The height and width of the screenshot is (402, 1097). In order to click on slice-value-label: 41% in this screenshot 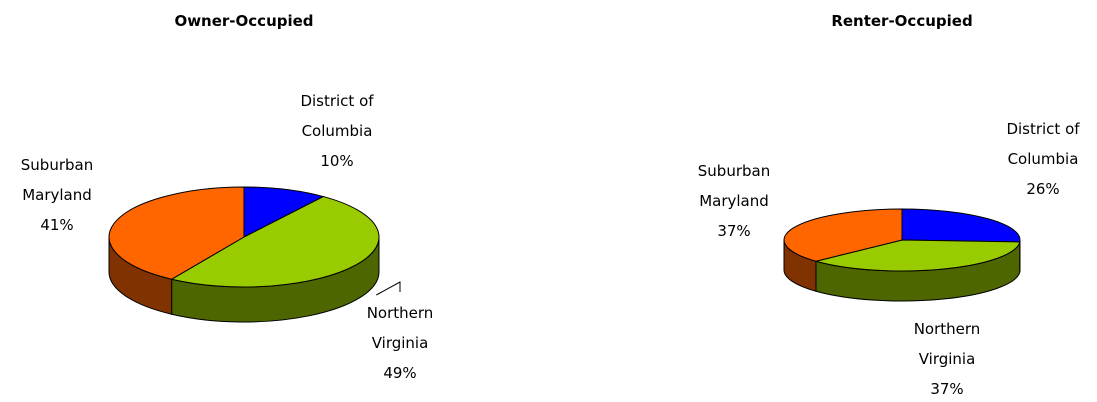, I will do `click(57, 225)`.